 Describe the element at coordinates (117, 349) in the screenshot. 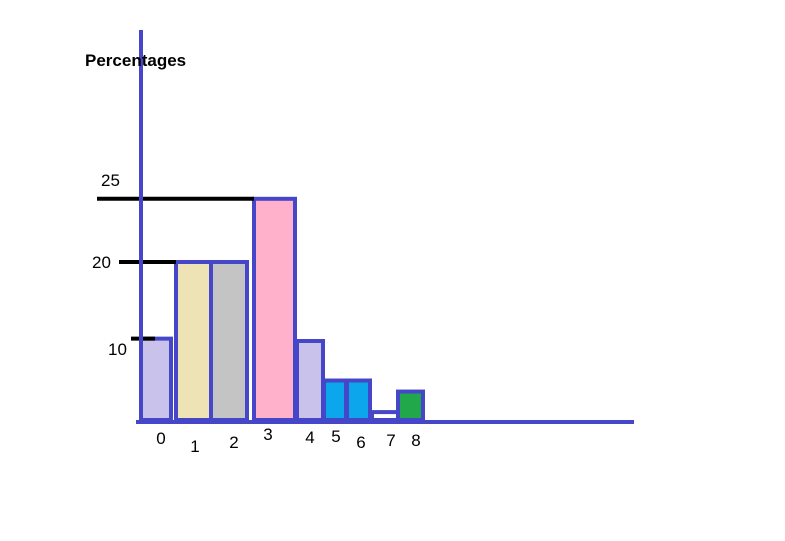

I see `y-tick-label: 10` at that location.